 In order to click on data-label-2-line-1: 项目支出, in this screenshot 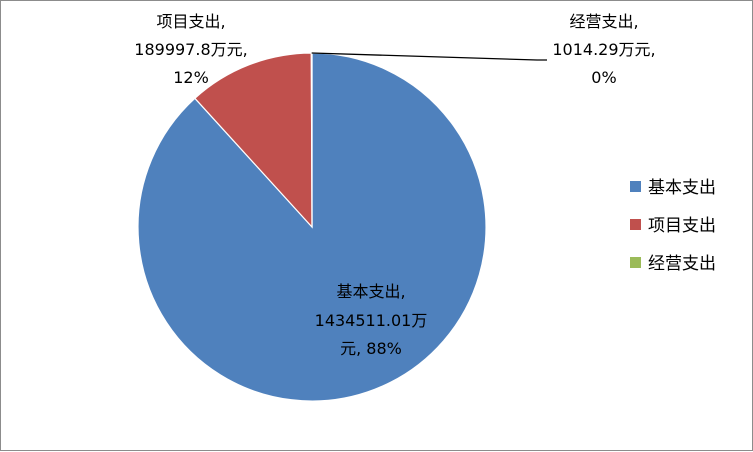, I will do `click(190, 21)`.